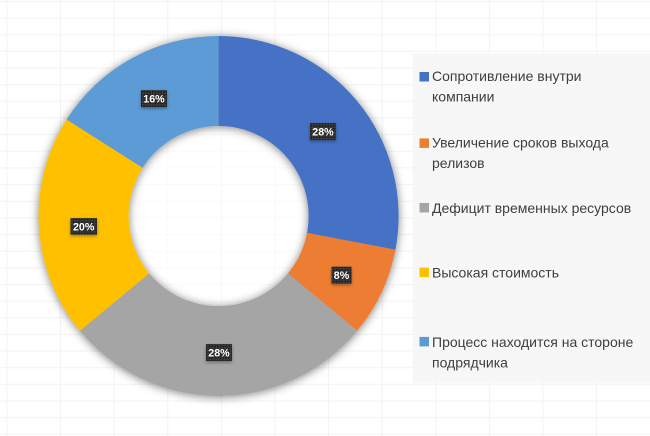  Describe the element at coordinates (531, 208) in the screenshot. I see `svg-text: Дефицит временных ресурсов` at that location.